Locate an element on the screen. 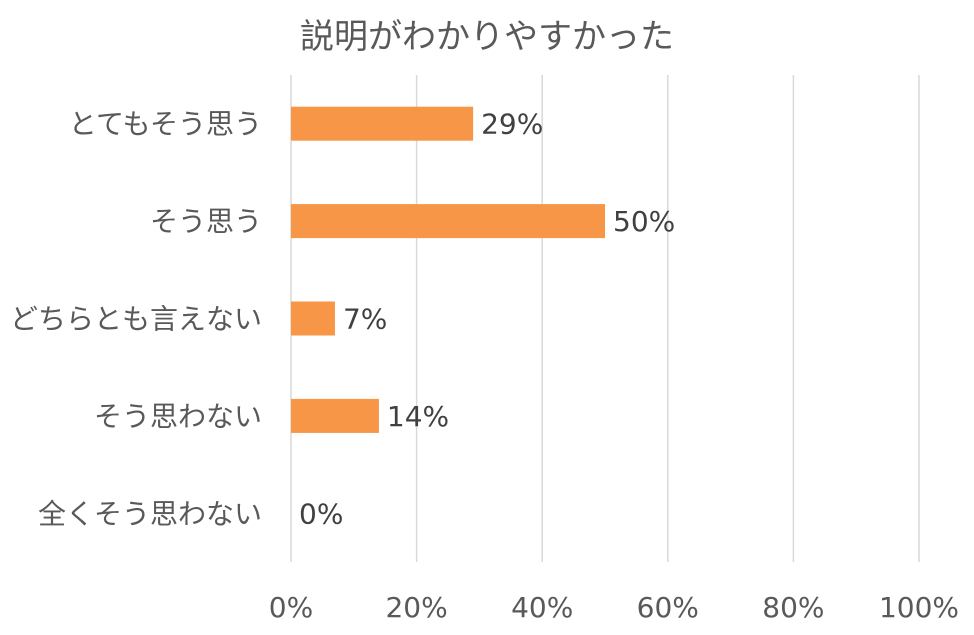 The height and width of the screenshot is (635, 974). x-axis-tick-labels: 0% 20% 40% 60% 80% 100% is located at coordinates (614, 607).